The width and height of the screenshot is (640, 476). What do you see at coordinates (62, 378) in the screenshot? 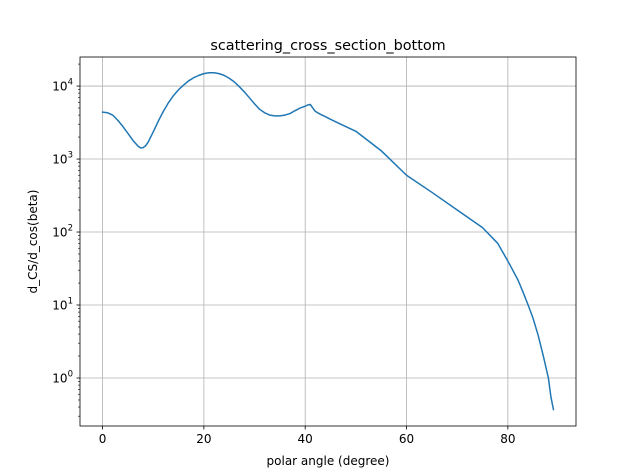
I see `y-tick-label: 10⁰` at bounding box center [62, 378].